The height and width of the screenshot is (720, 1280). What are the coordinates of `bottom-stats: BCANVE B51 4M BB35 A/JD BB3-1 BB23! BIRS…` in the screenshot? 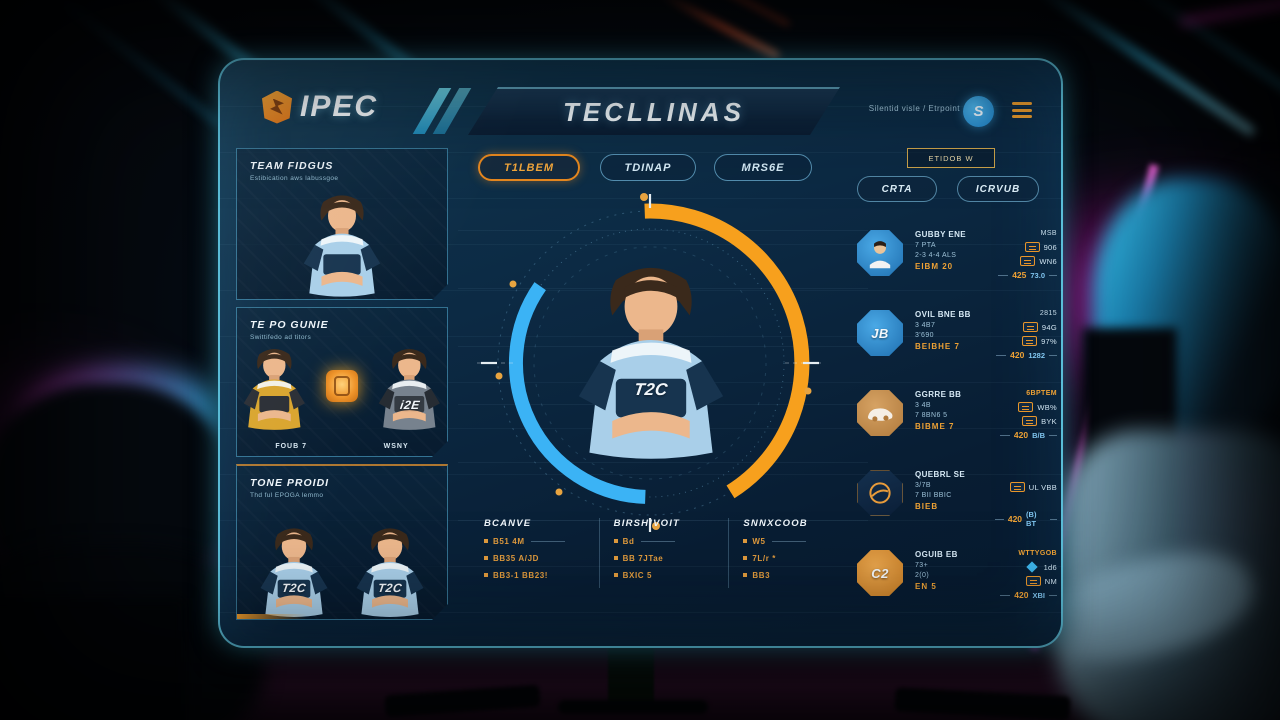 It's located at (664, 553).